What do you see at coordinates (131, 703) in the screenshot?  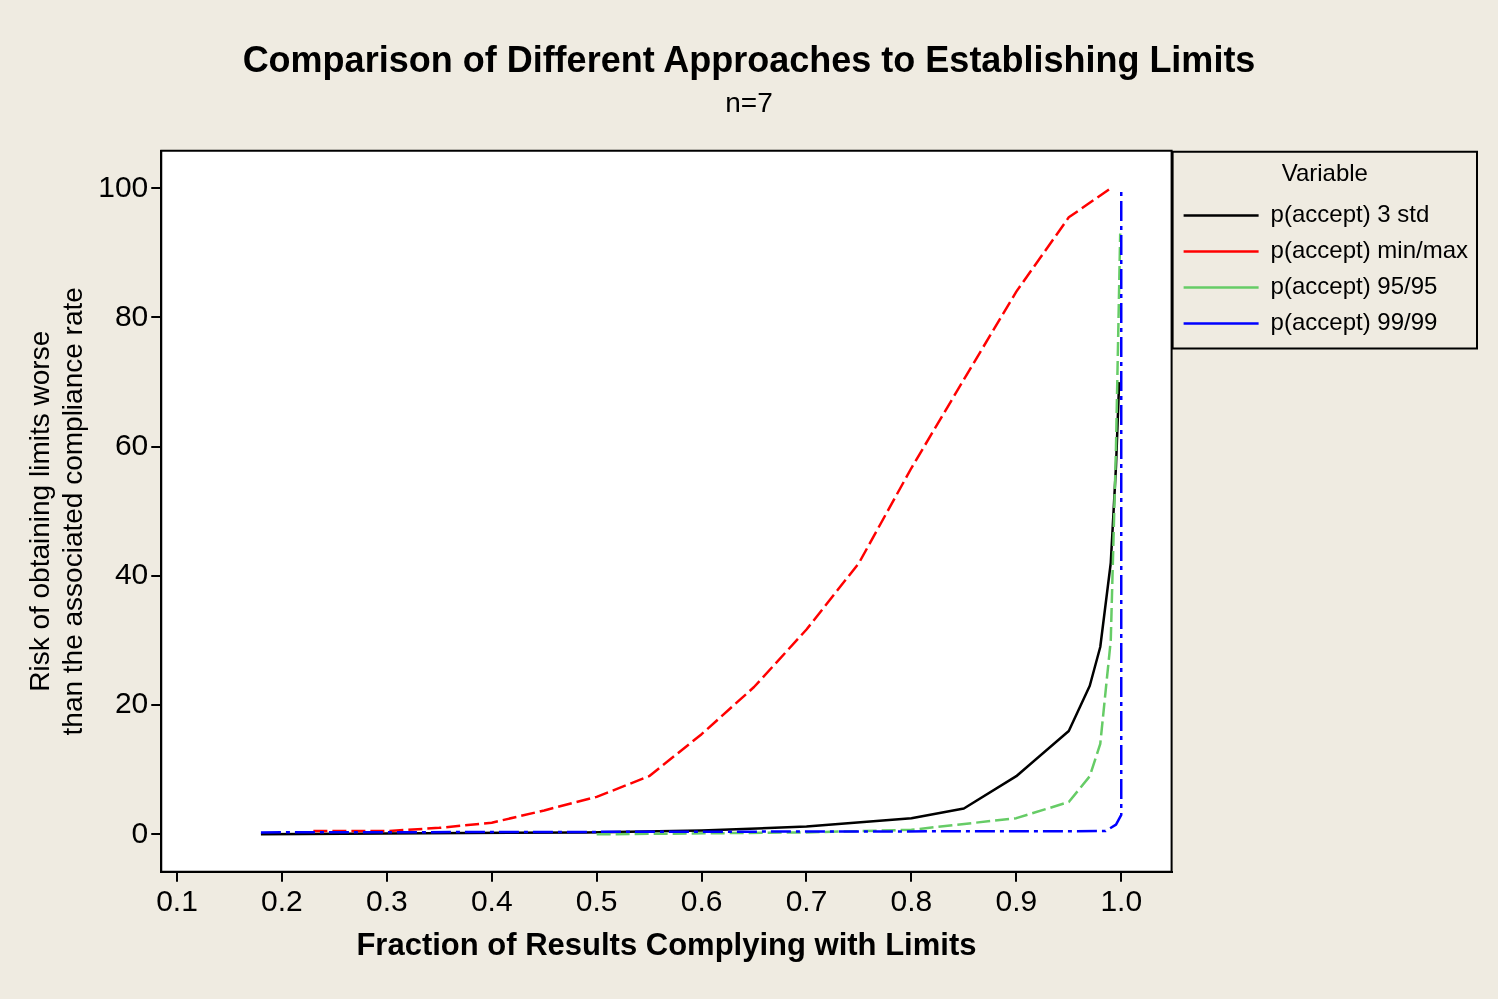 I see `y-tick-label: 20` at bounding box center [131, 703].